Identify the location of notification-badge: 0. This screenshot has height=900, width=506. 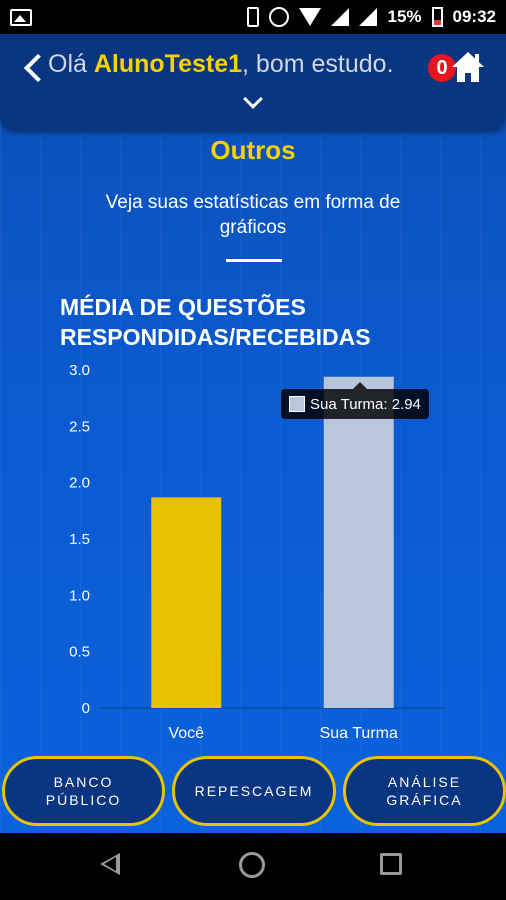
(442, 68).